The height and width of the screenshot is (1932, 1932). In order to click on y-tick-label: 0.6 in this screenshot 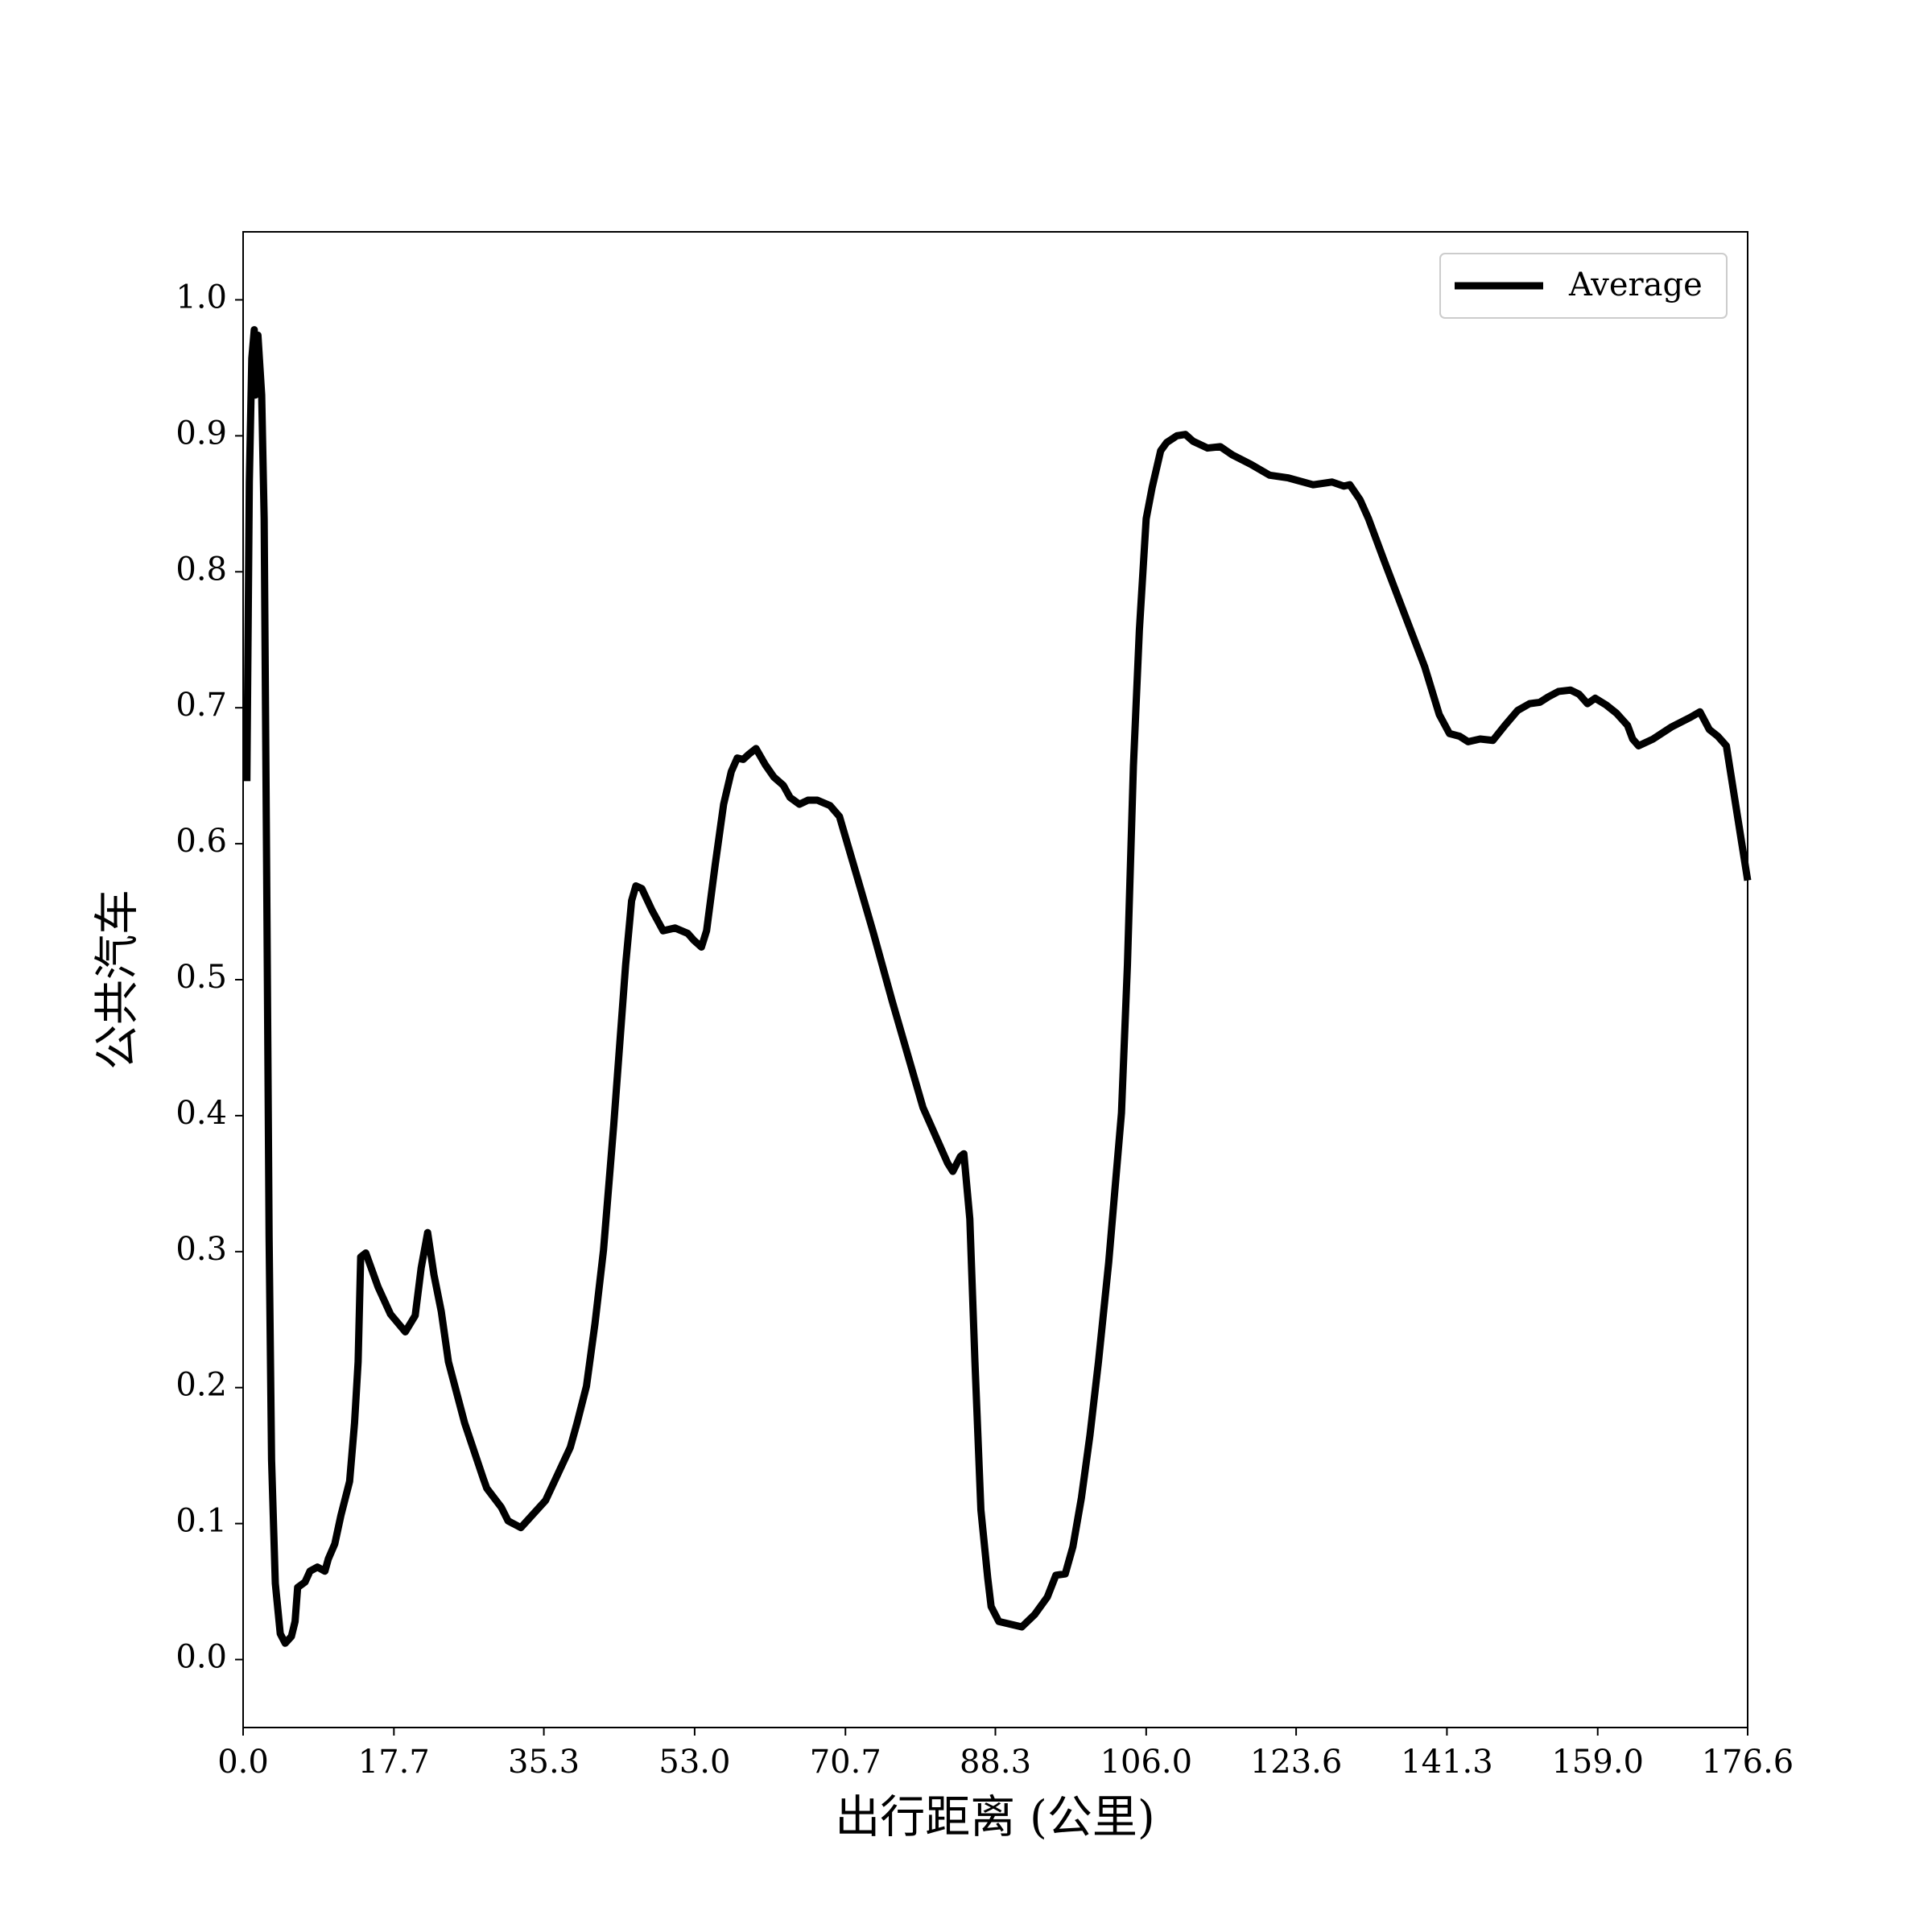, I will do `click(201, 842)`.